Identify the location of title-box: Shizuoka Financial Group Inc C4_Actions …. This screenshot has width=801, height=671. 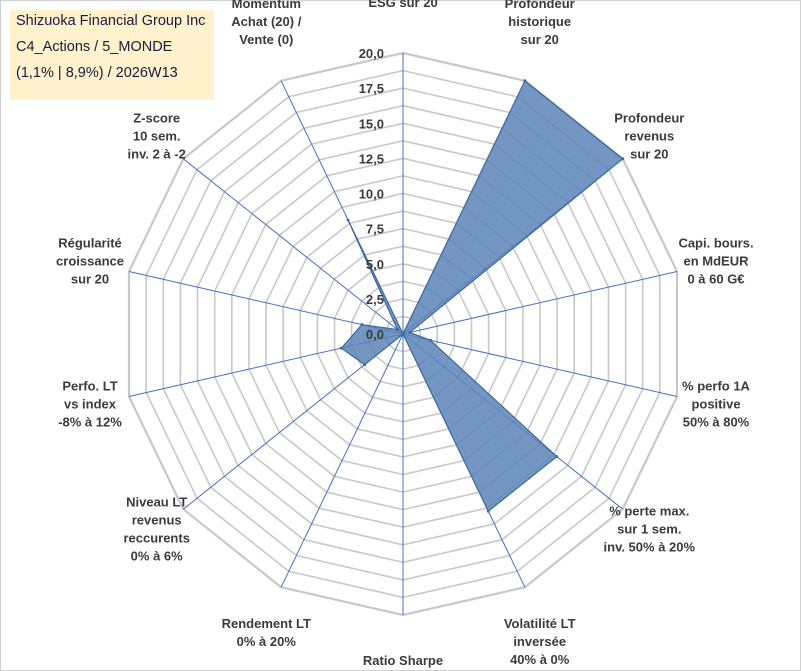
(112, 55).